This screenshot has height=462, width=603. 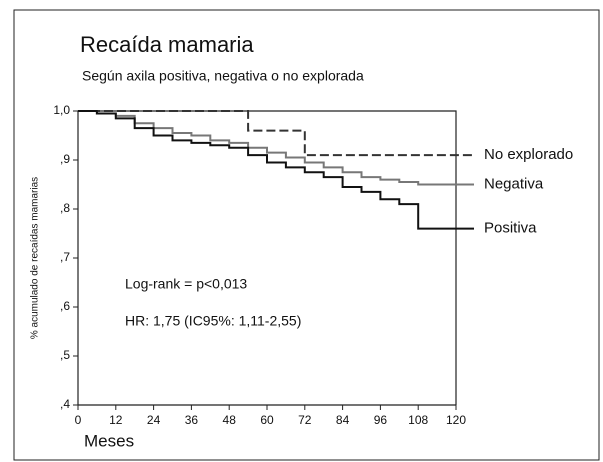 What do you see at coordinates (116, 420) in the screenshot?
I see `x-tick-label: 12` at bounding box center [116, 420].